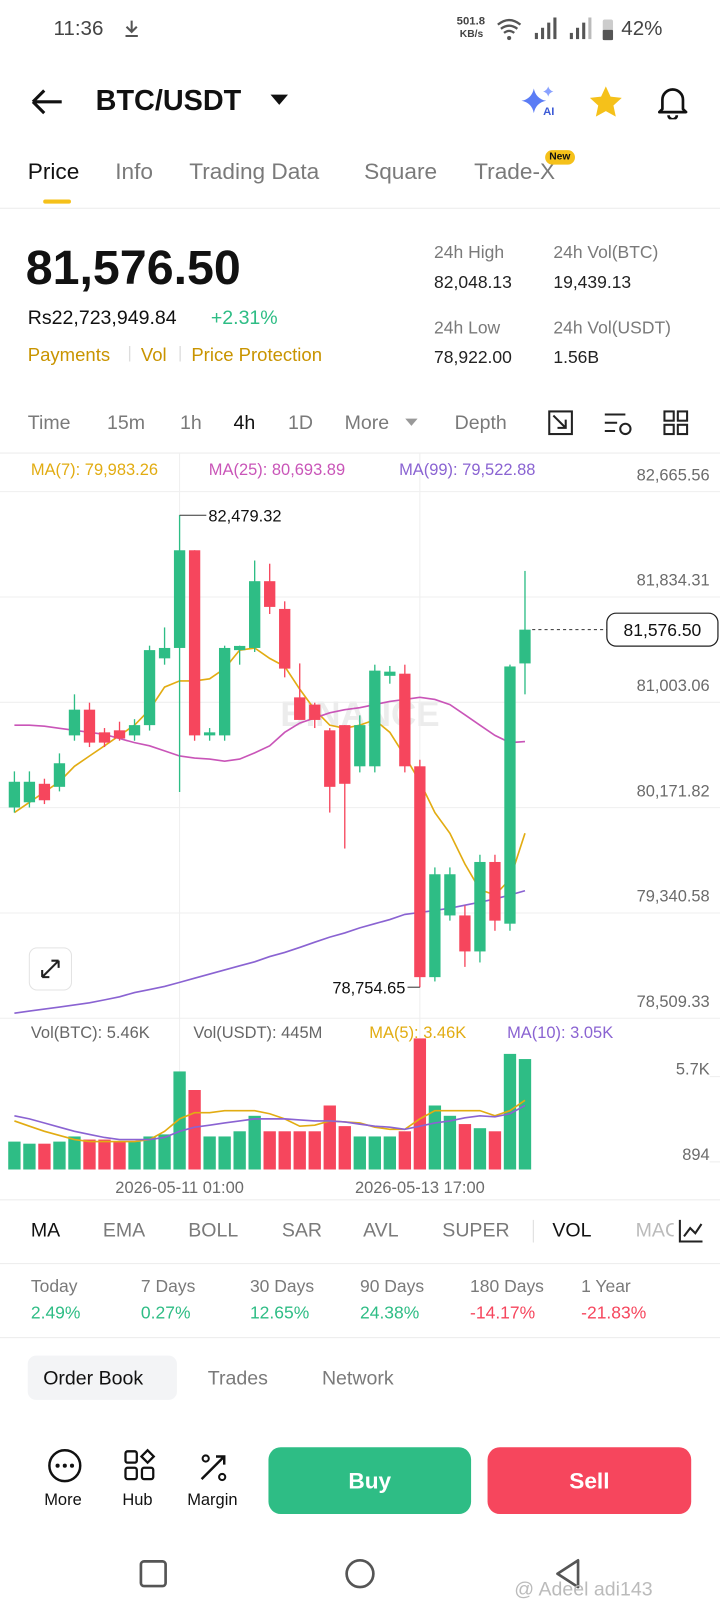  What do you see at coordinates (94, 470) in the screenshot?
I see `ma-legend: MA(7): 79,983.26` at bounding box center [94, 470].